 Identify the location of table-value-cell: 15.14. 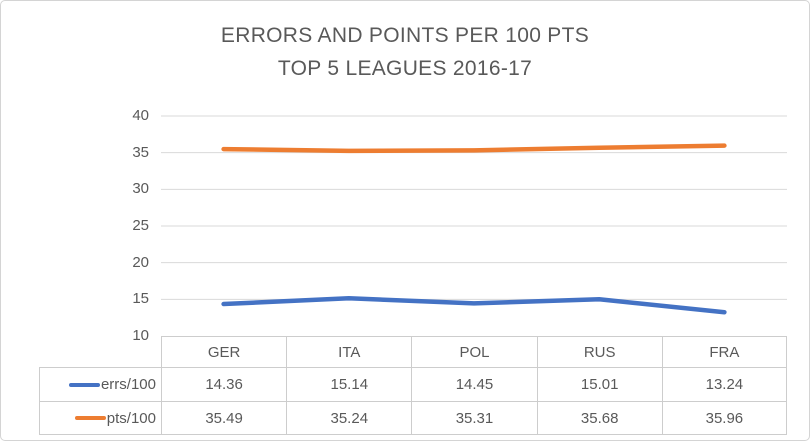
(349, 384).